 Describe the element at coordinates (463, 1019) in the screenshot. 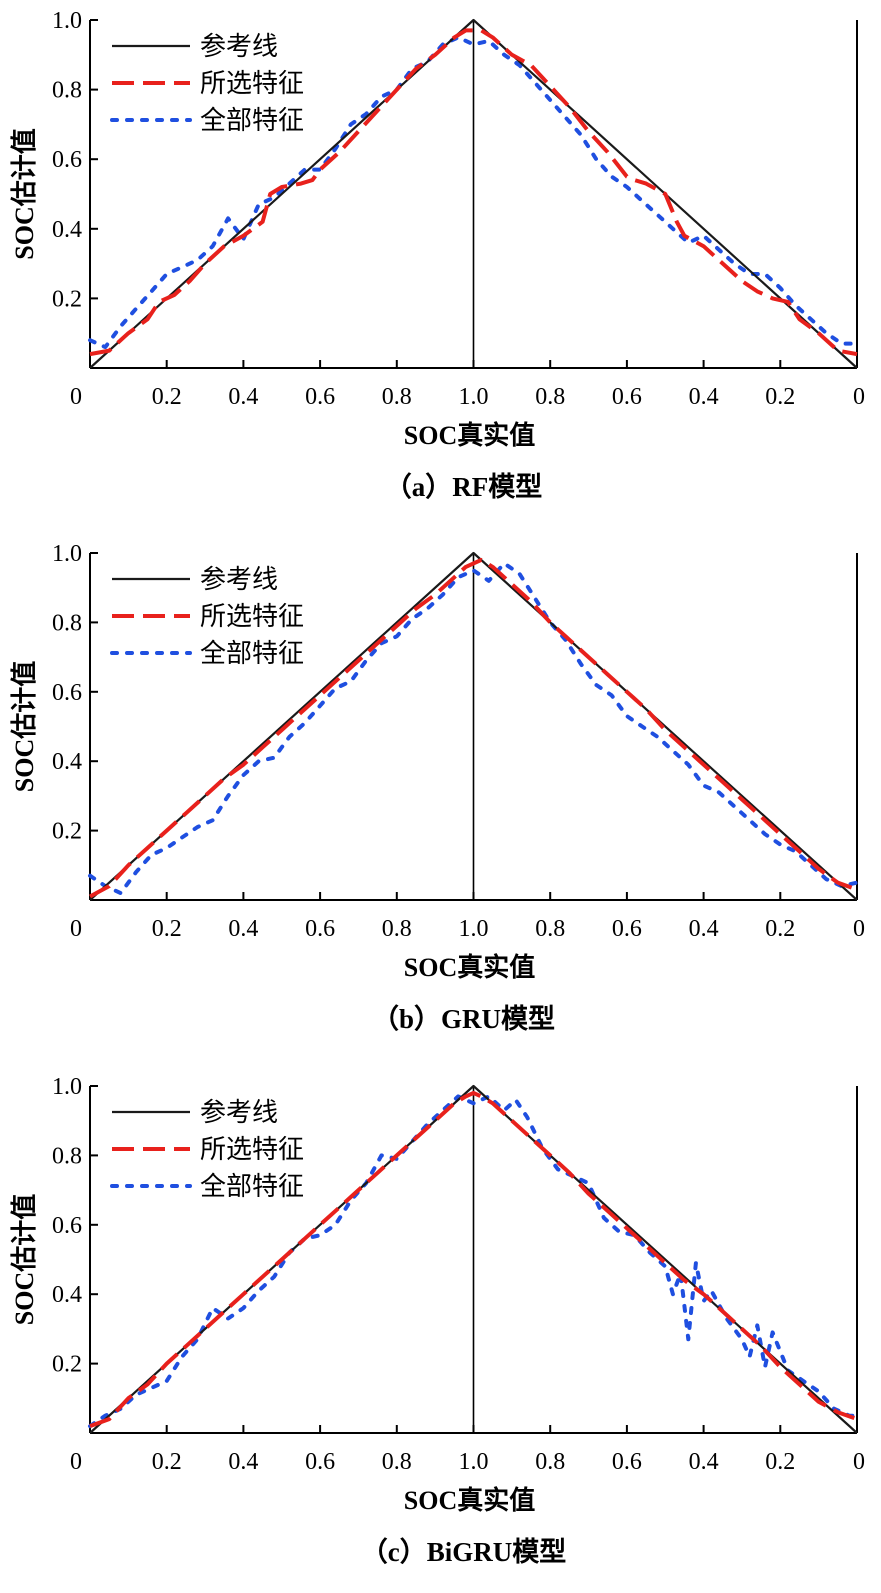

I see `panel-caption: （b）GRU模型` at that location.